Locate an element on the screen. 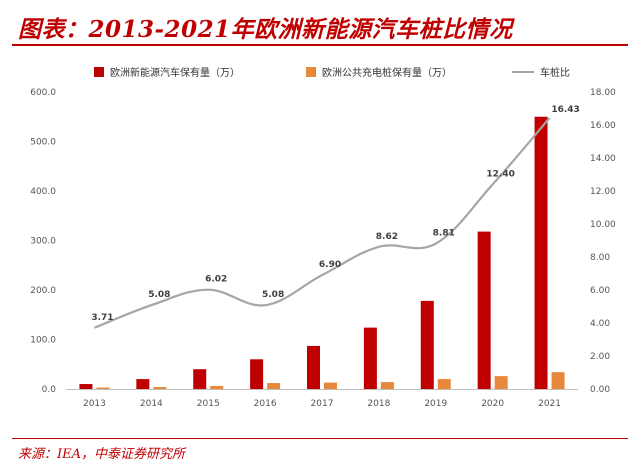  data-label-ratio: 12.40 is located at coordinates (500, 174).